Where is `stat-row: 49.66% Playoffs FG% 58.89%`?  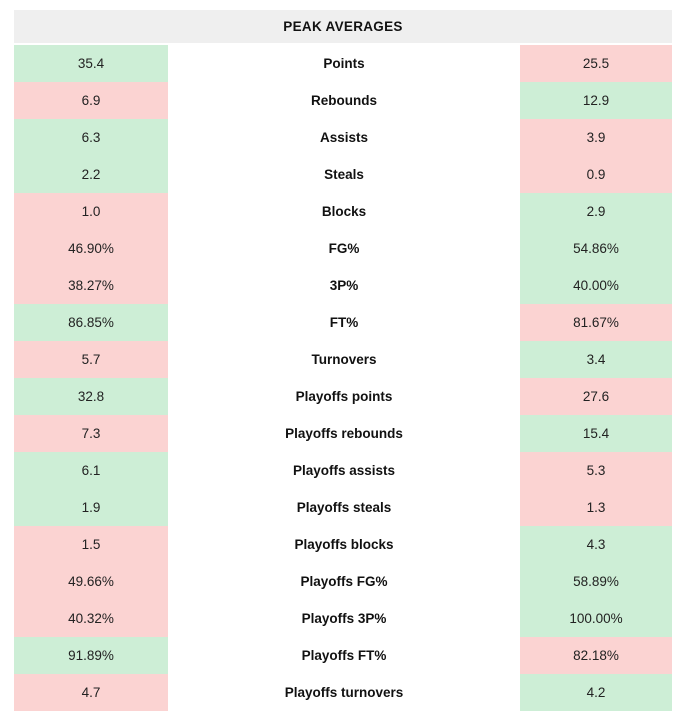 stat-row: 49.66% Playoffs FG% 58.89% is located at coordinates (343, 581).